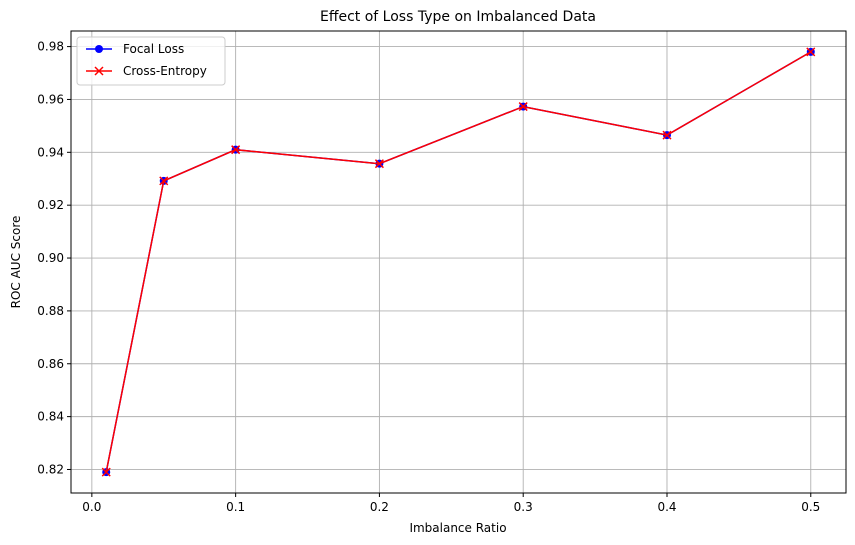 The width and height of the screenshot is (855, 545). I want to click on x-tick-label: 0.0, so click(91, 507).